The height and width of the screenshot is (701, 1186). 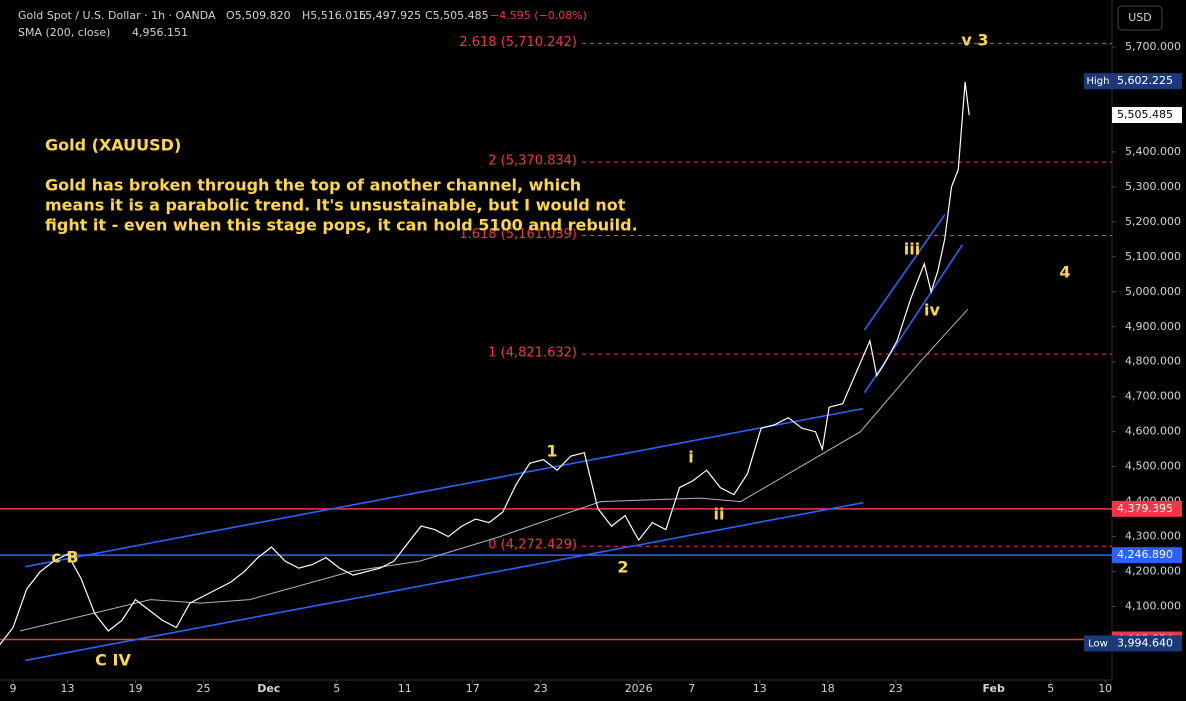 What do you see at coordinates (993, 688) in the screenshot?
I see `x-tick-label: Feb` at bounding box center [993, 688].